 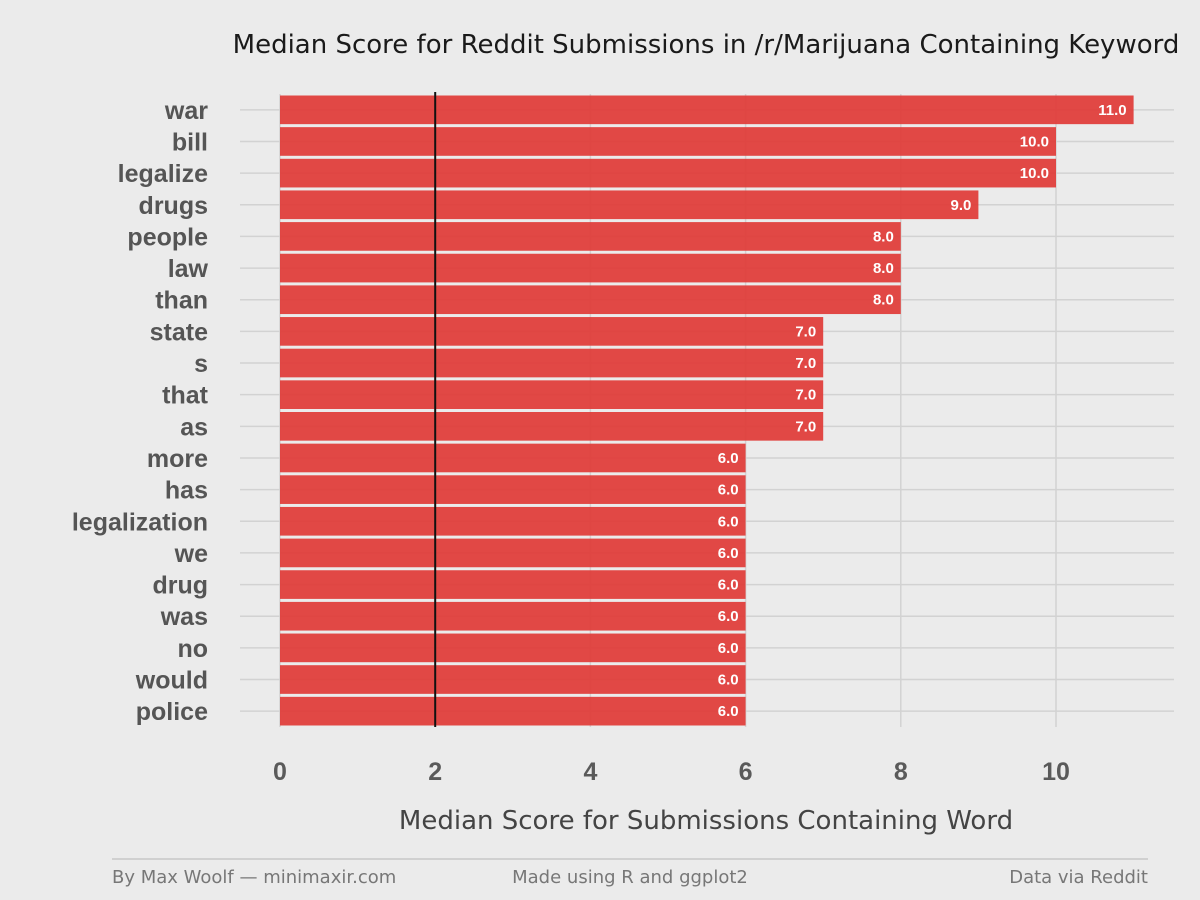 What do you see at coordinates (171, 681) in the screenshot?
I see `category-label: would` at bounding box center [171, 681].